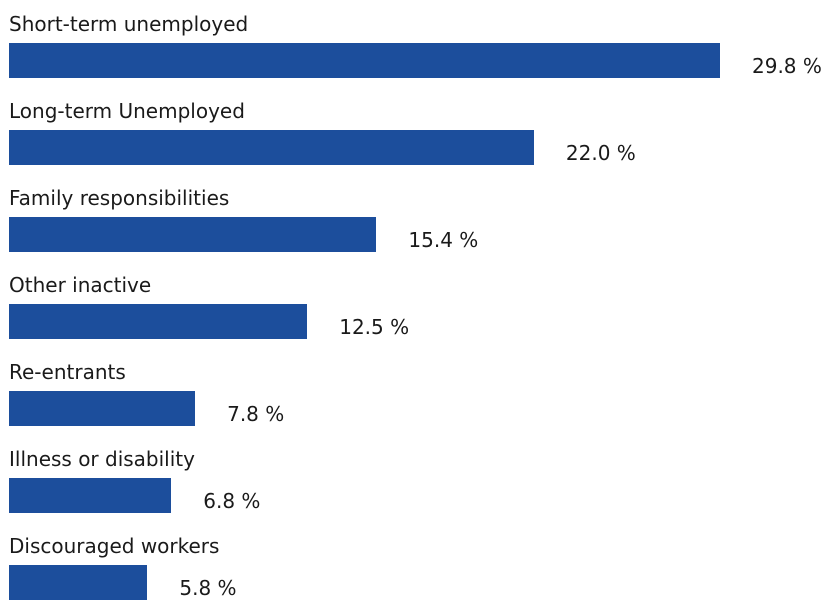 The width and height of the screenshot is (831, 600). Describe the element at coordinates (208, 587) in the screenshot. I see `value-label: 5.8 %` at that location.